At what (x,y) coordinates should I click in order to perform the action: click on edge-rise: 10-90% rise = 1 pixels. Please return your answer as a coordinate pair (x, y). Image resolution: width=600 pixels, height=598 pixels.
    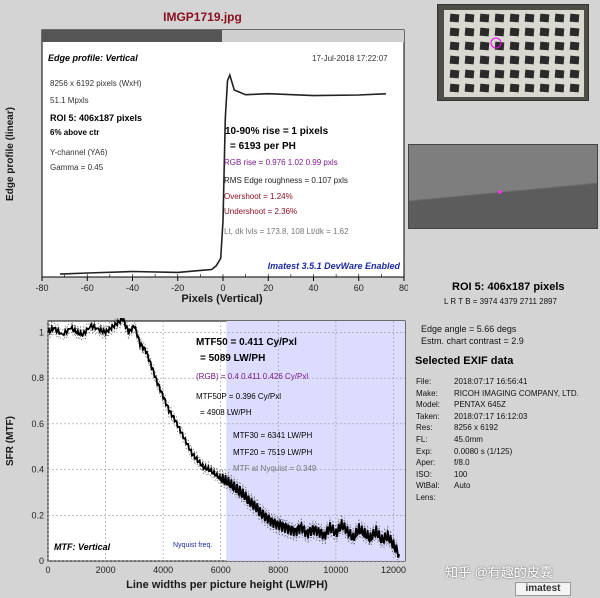
    Looking at the image, I should click on (277, 131).